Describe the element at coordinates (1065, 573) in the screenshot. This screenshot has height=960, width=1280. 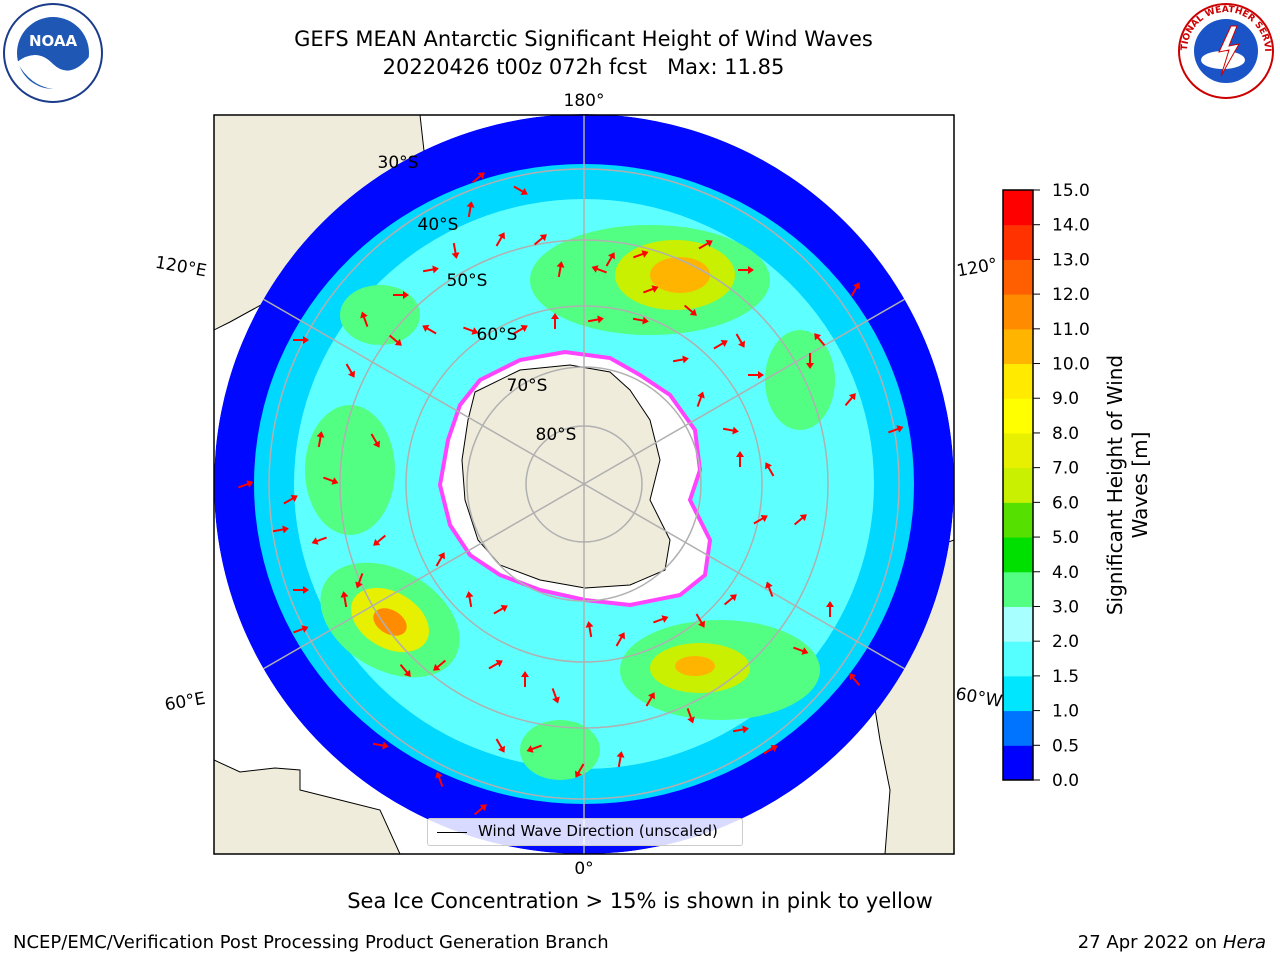
I see `colorbar-tick-label: 4.0` at that location.